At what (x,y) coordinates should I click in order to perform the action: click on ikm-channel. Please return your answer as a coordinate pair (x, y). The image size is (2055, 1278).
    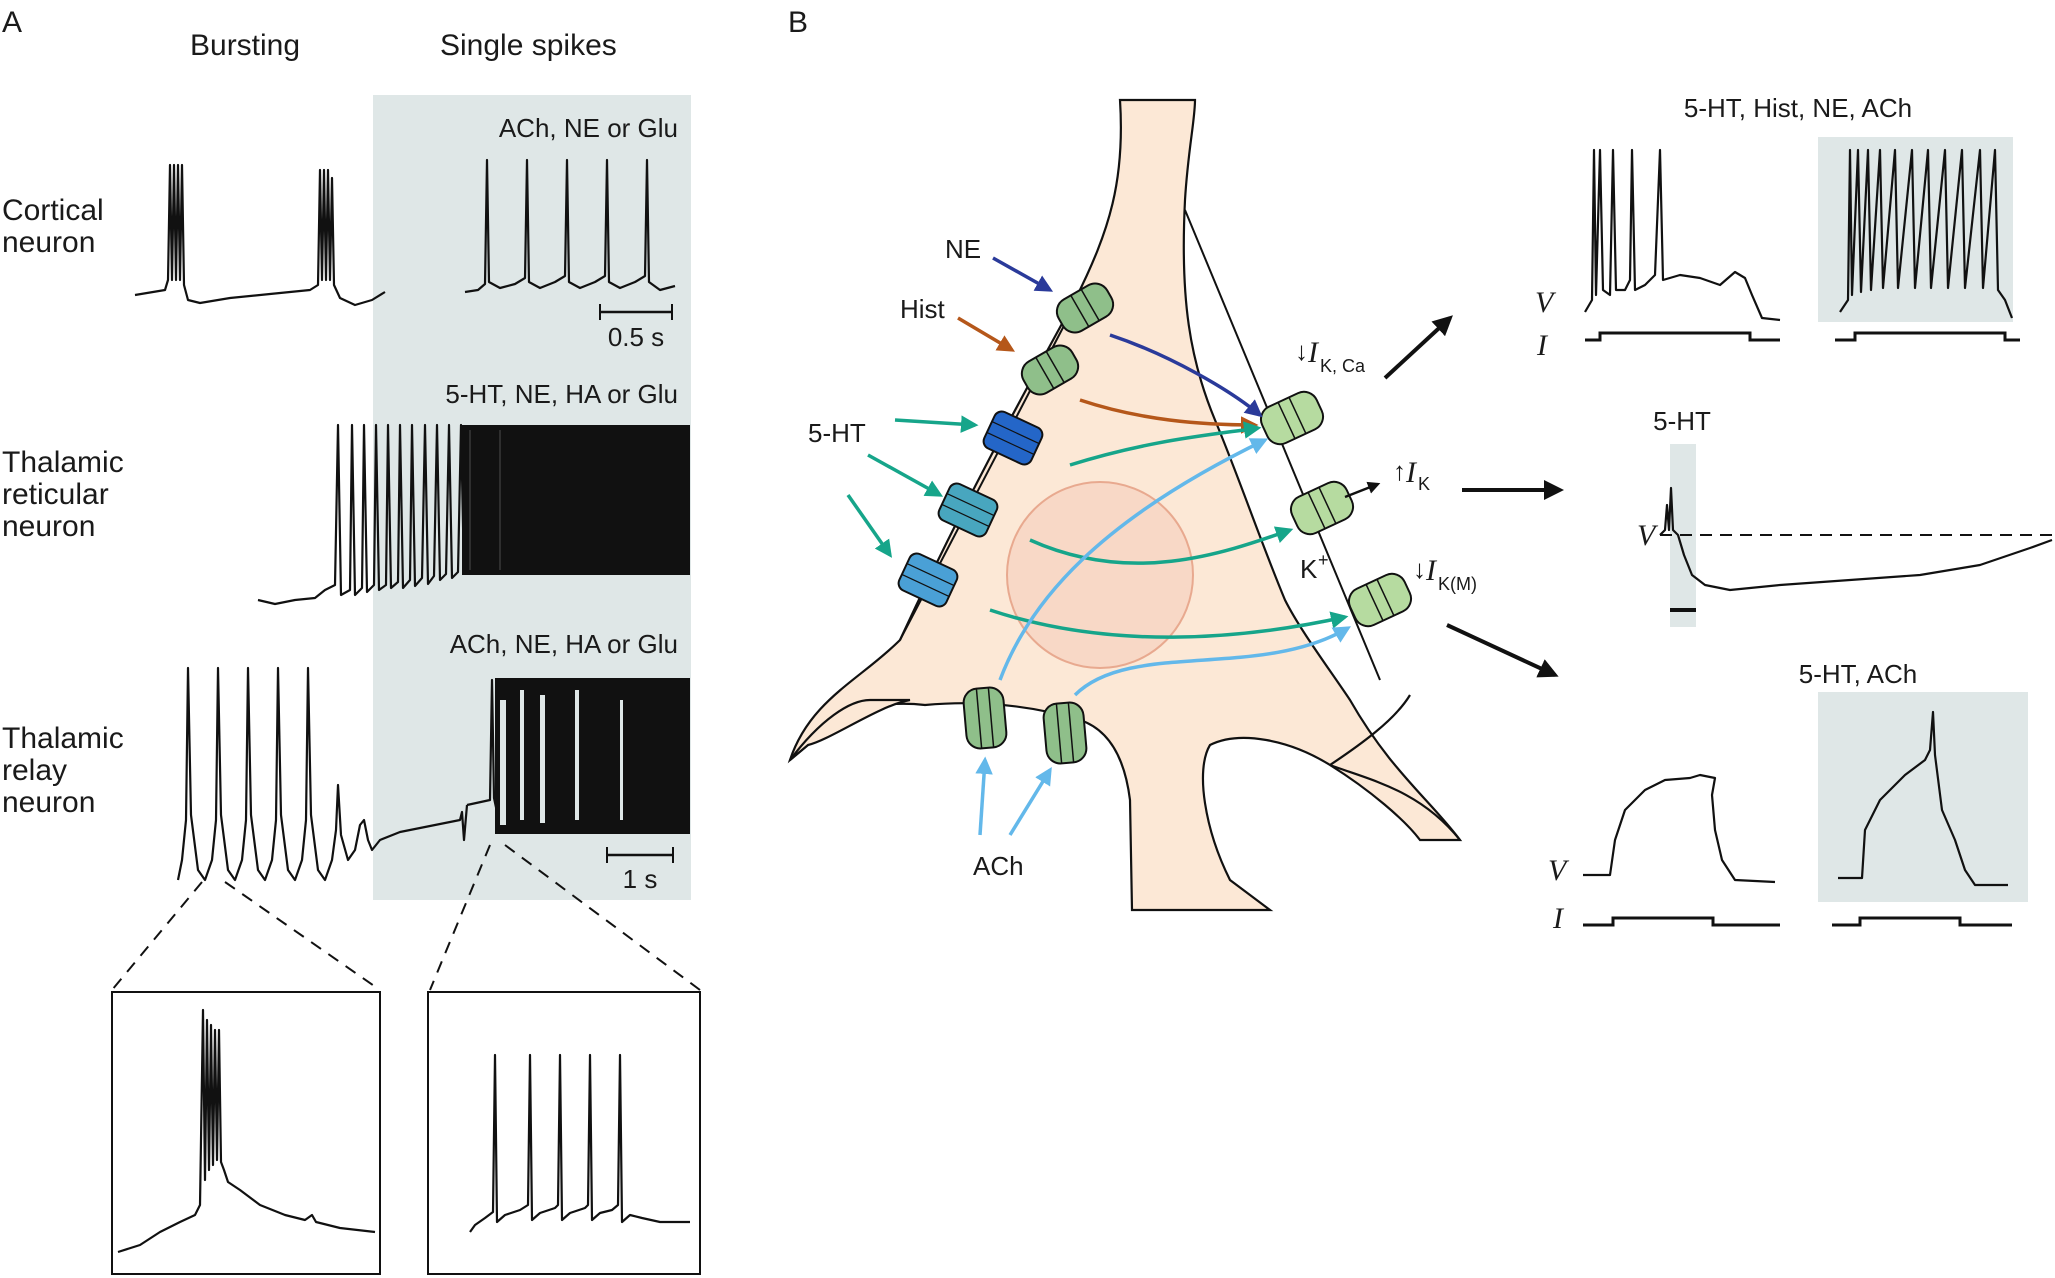
    Looking at the image, I should click on (1380, 600).